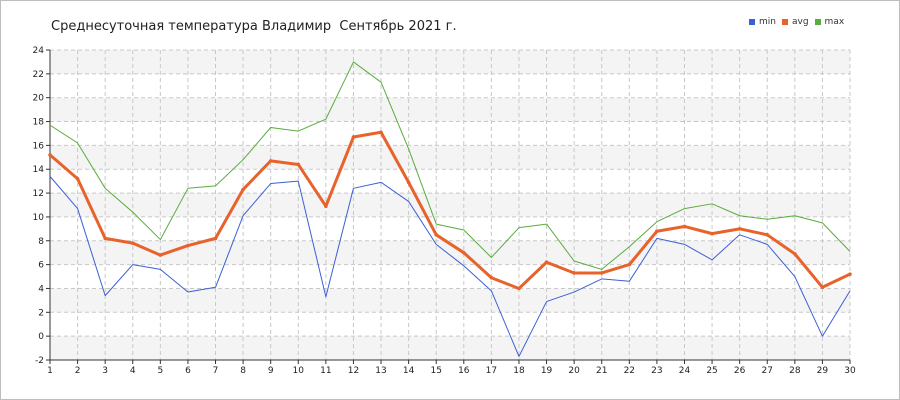  Describe the element at coordinates (50, 371) in the screenshot. I see `x-tick-label: 1` at that location.